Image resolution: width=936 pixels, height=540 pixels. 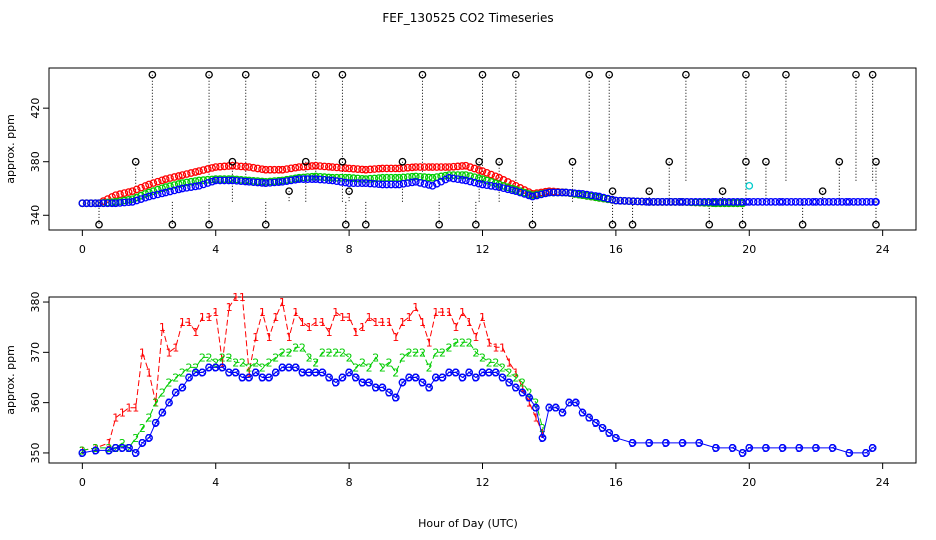 I want to click on chart-title: FEF_130525 CO2 Timeseries, so click(x=467, y=18).